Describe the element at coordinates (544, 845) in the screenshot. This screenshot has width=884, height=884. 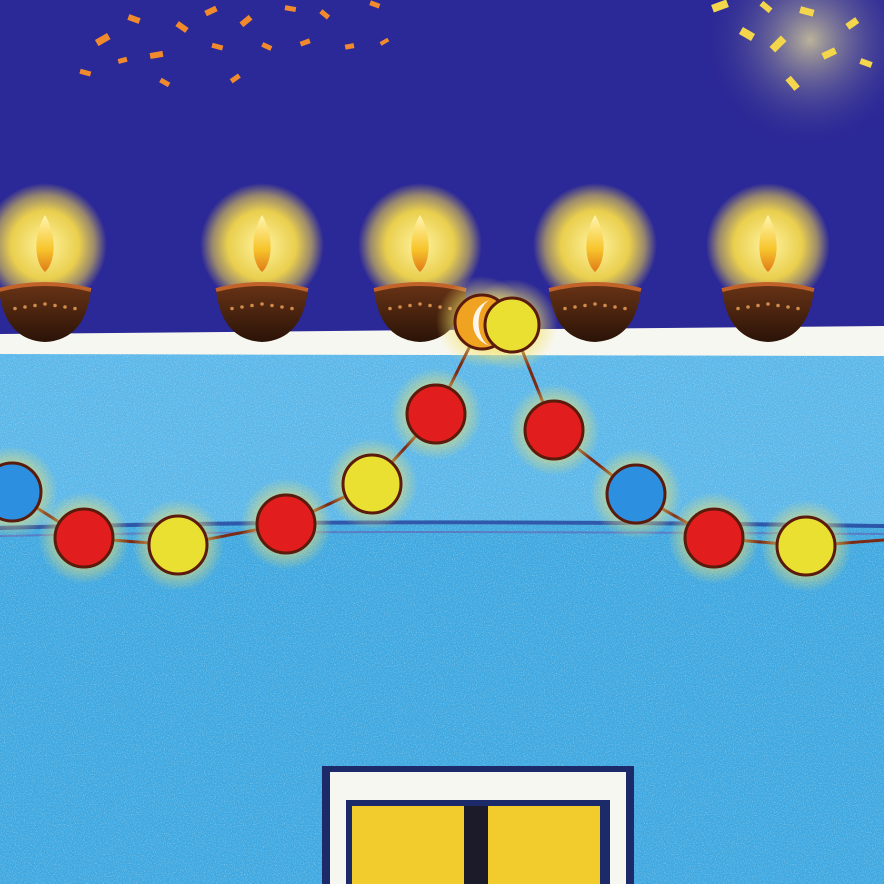
I see `window-pane-right` at that location.